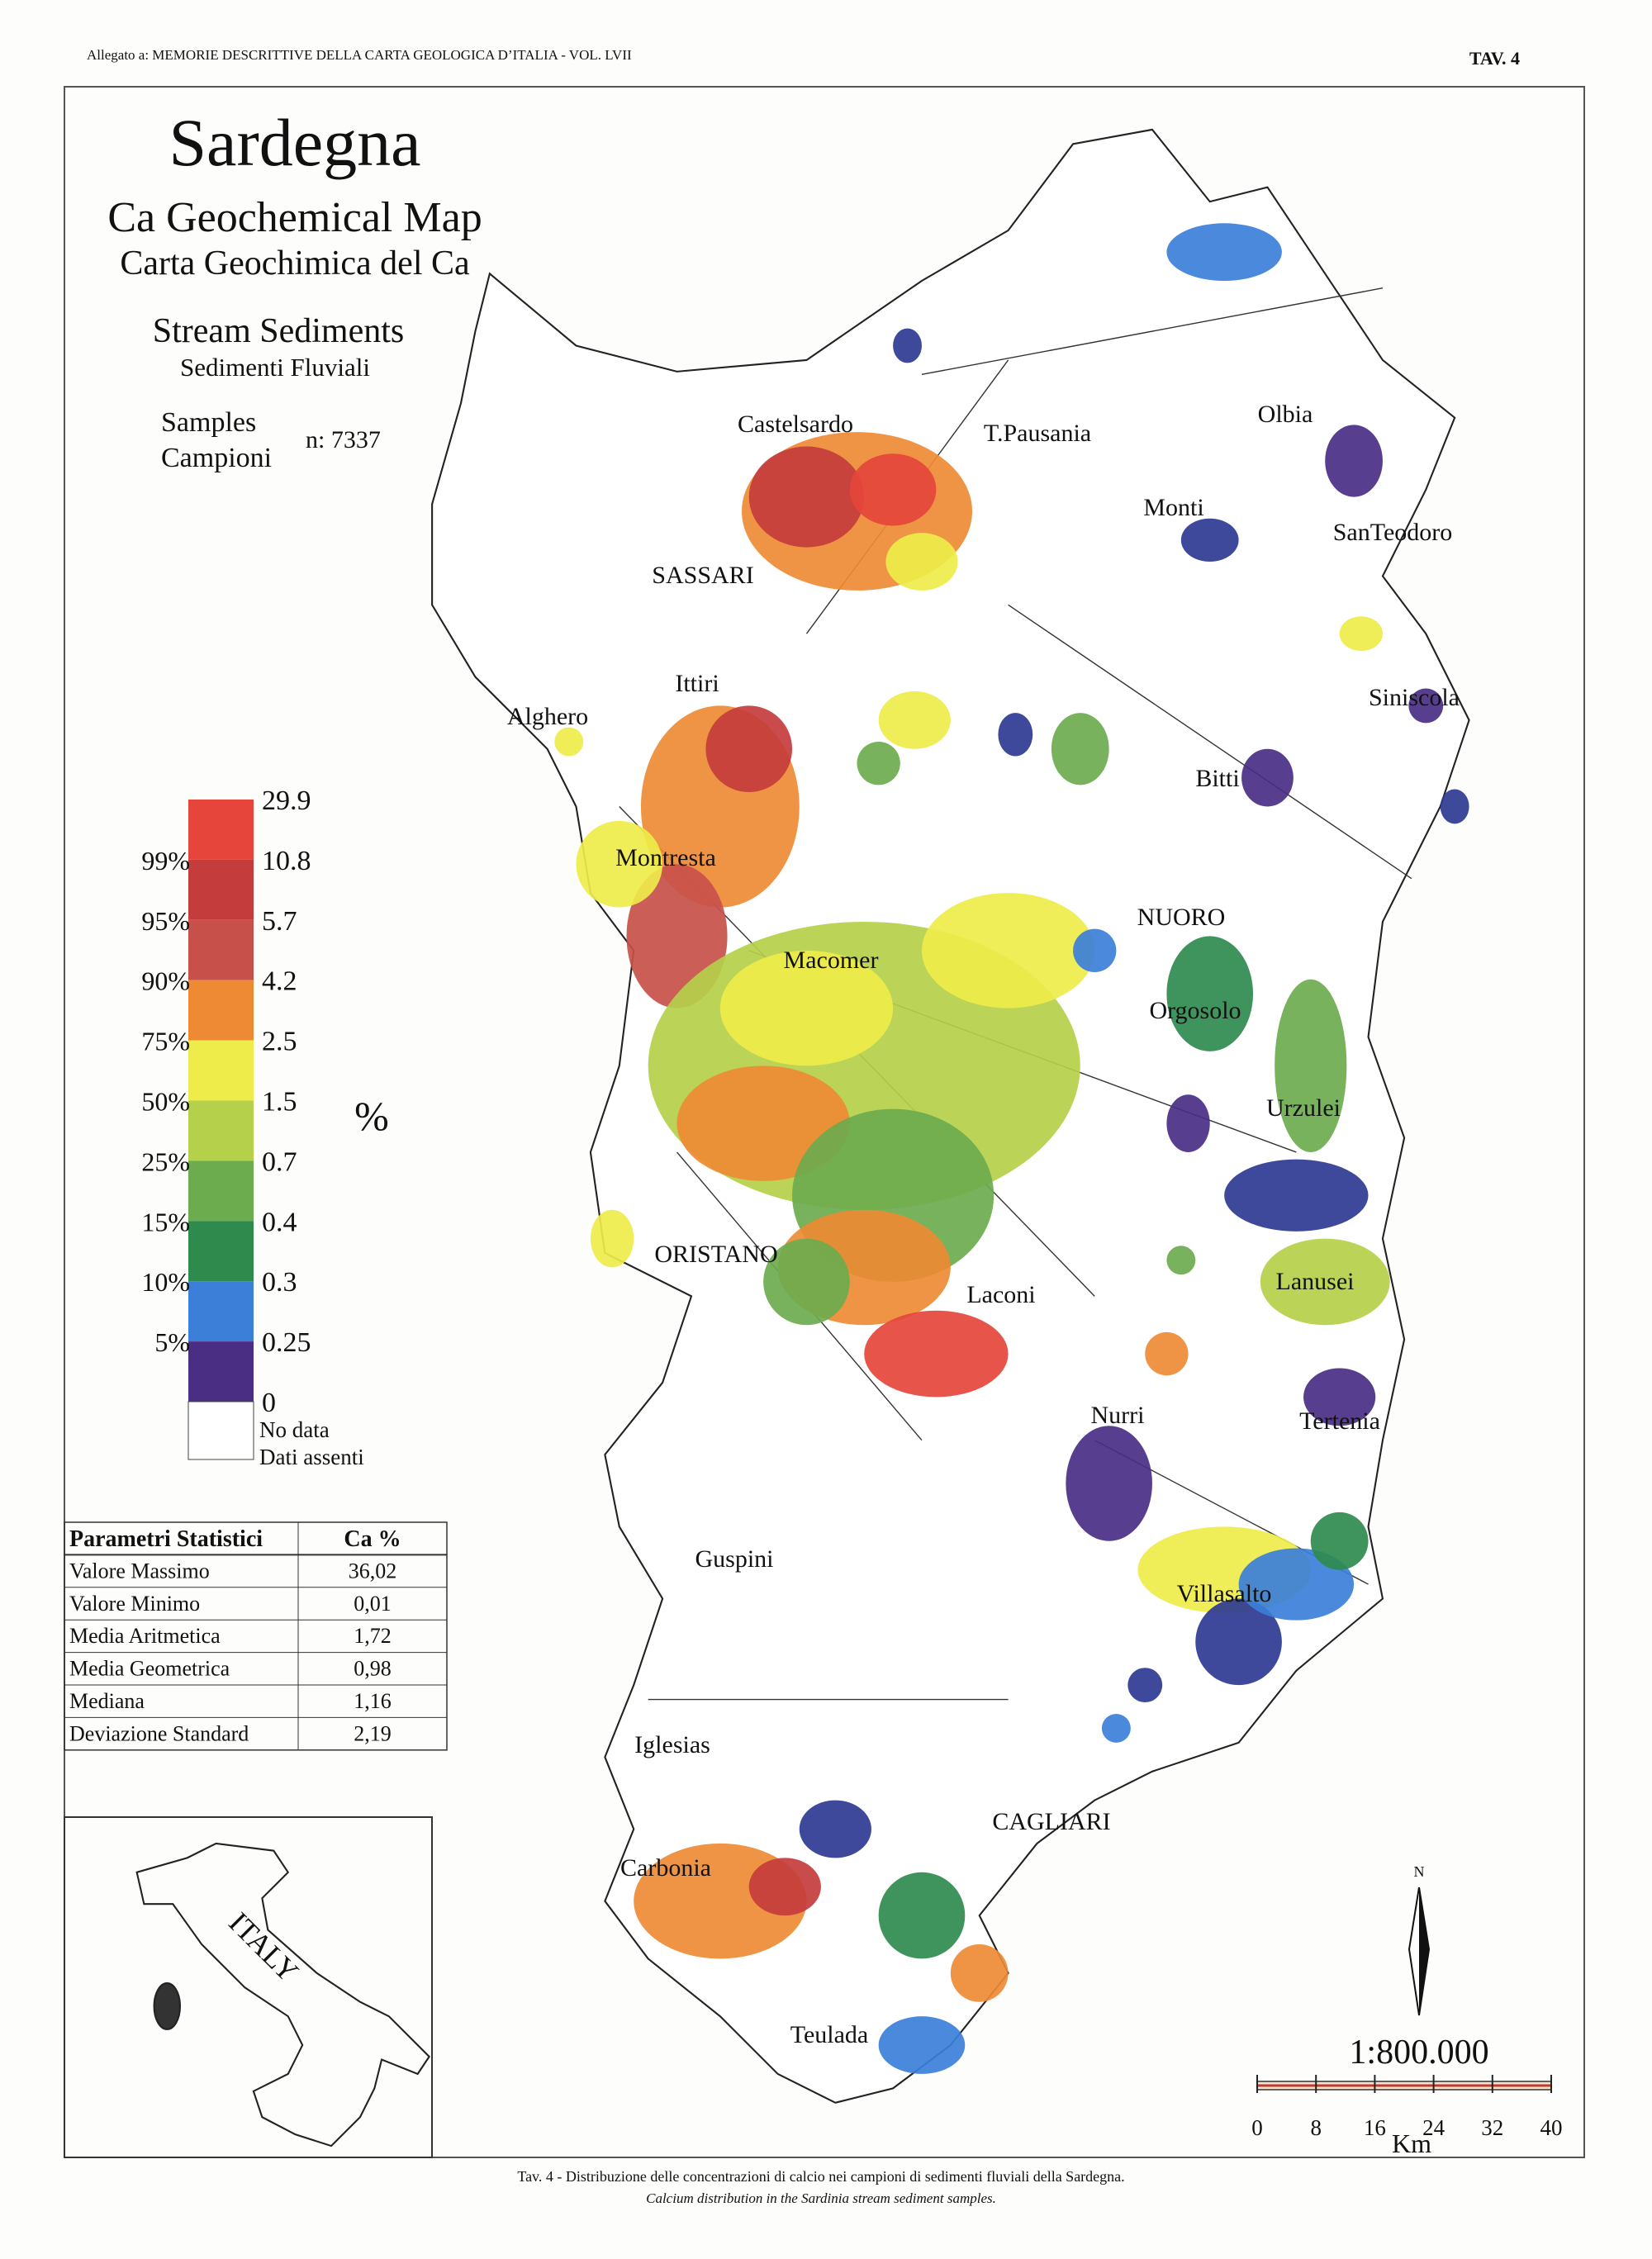 The height and width of the screenshot is (2259, 1652). Describe the element at coordinates (221, 1430) in the screenshot. I see `legend-no-data` at that location.